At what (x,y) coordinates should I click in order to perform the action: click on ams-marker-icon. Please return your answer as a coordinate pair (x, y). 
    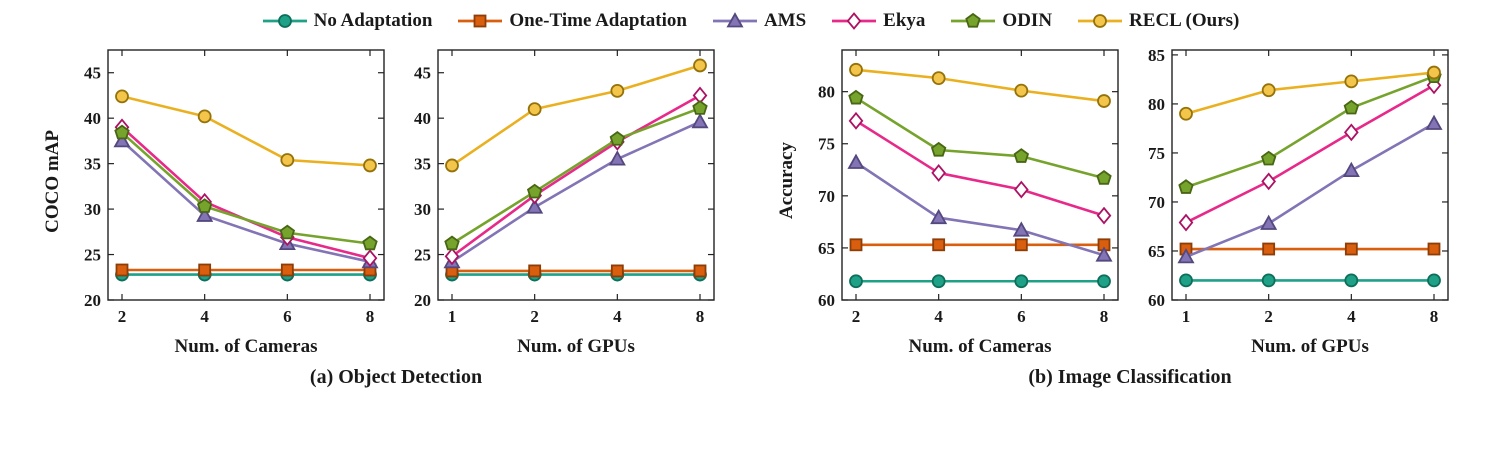
    Looking at the image, I should click on (734, 20).